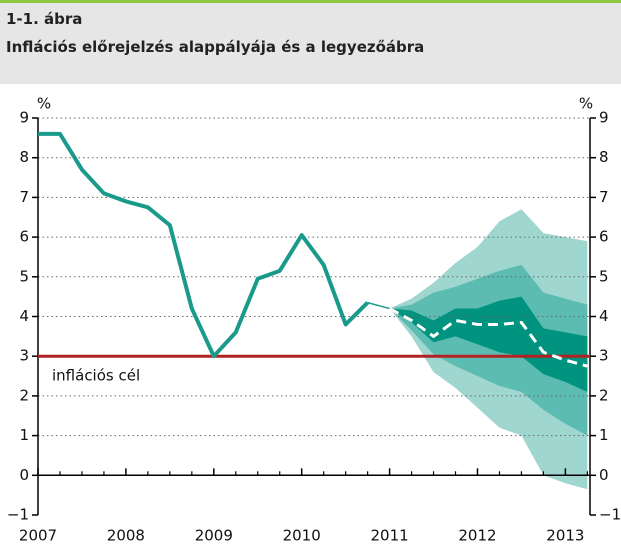 Image resolution: width=621 pixels, height=555 pixels. Describe the element at coordinates (96, 376) in the screenshot. I see `annotation: inflációs cél` at that location.